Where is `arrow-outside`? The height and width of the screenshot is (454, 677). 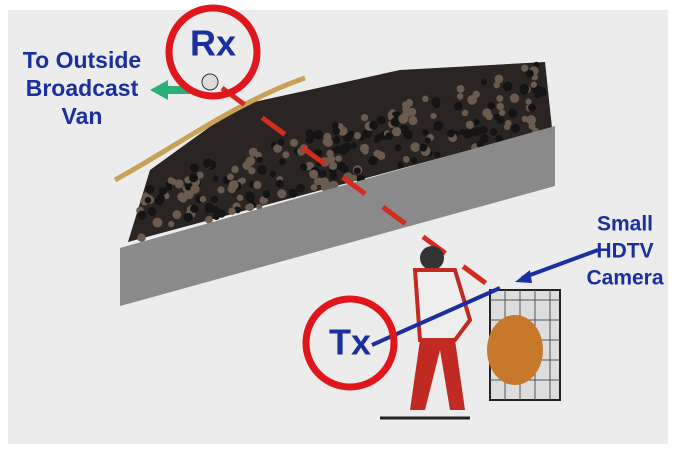
arrow-outside is located at coordinates (170, 90).